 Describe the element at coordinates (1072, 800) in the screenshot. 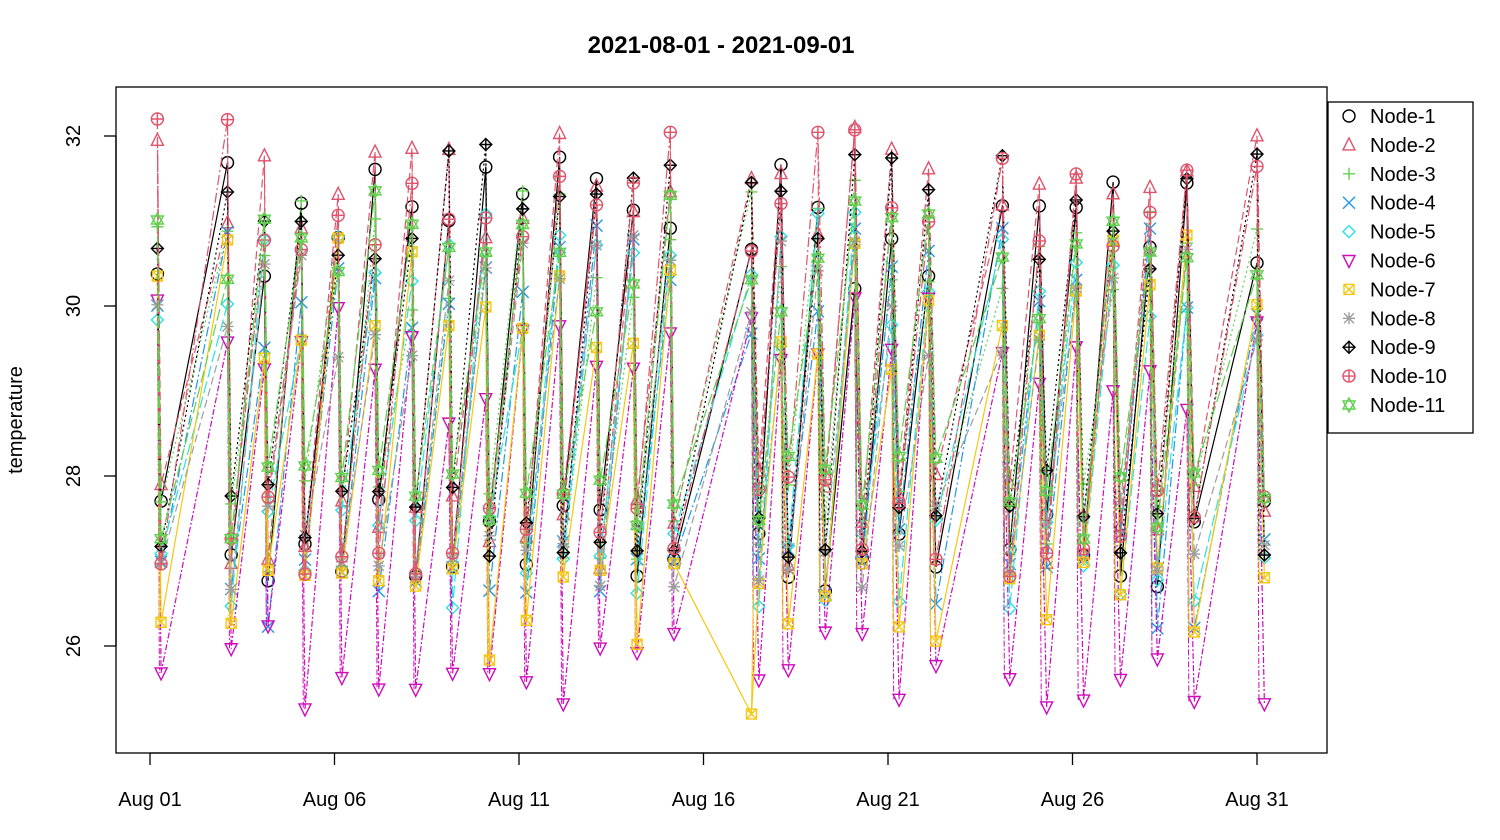

I see `x-tick-label: Aug 26` at that location.